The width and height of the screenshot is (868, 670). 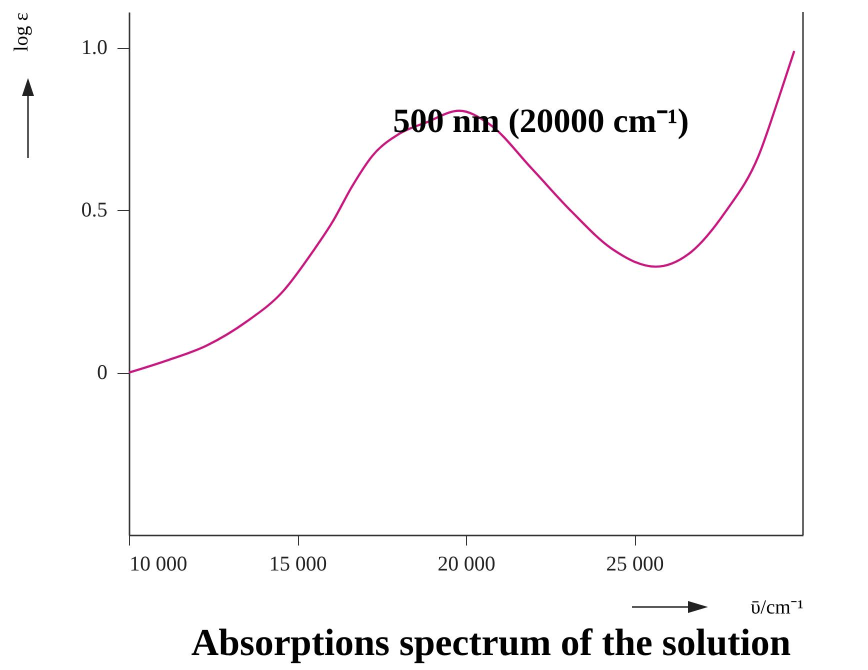 What do you see at coordinates (777, 607) in the screenshot?
I see `x-axis-title: ῡ/cm⁻¹` at bounding box center [777, 607].